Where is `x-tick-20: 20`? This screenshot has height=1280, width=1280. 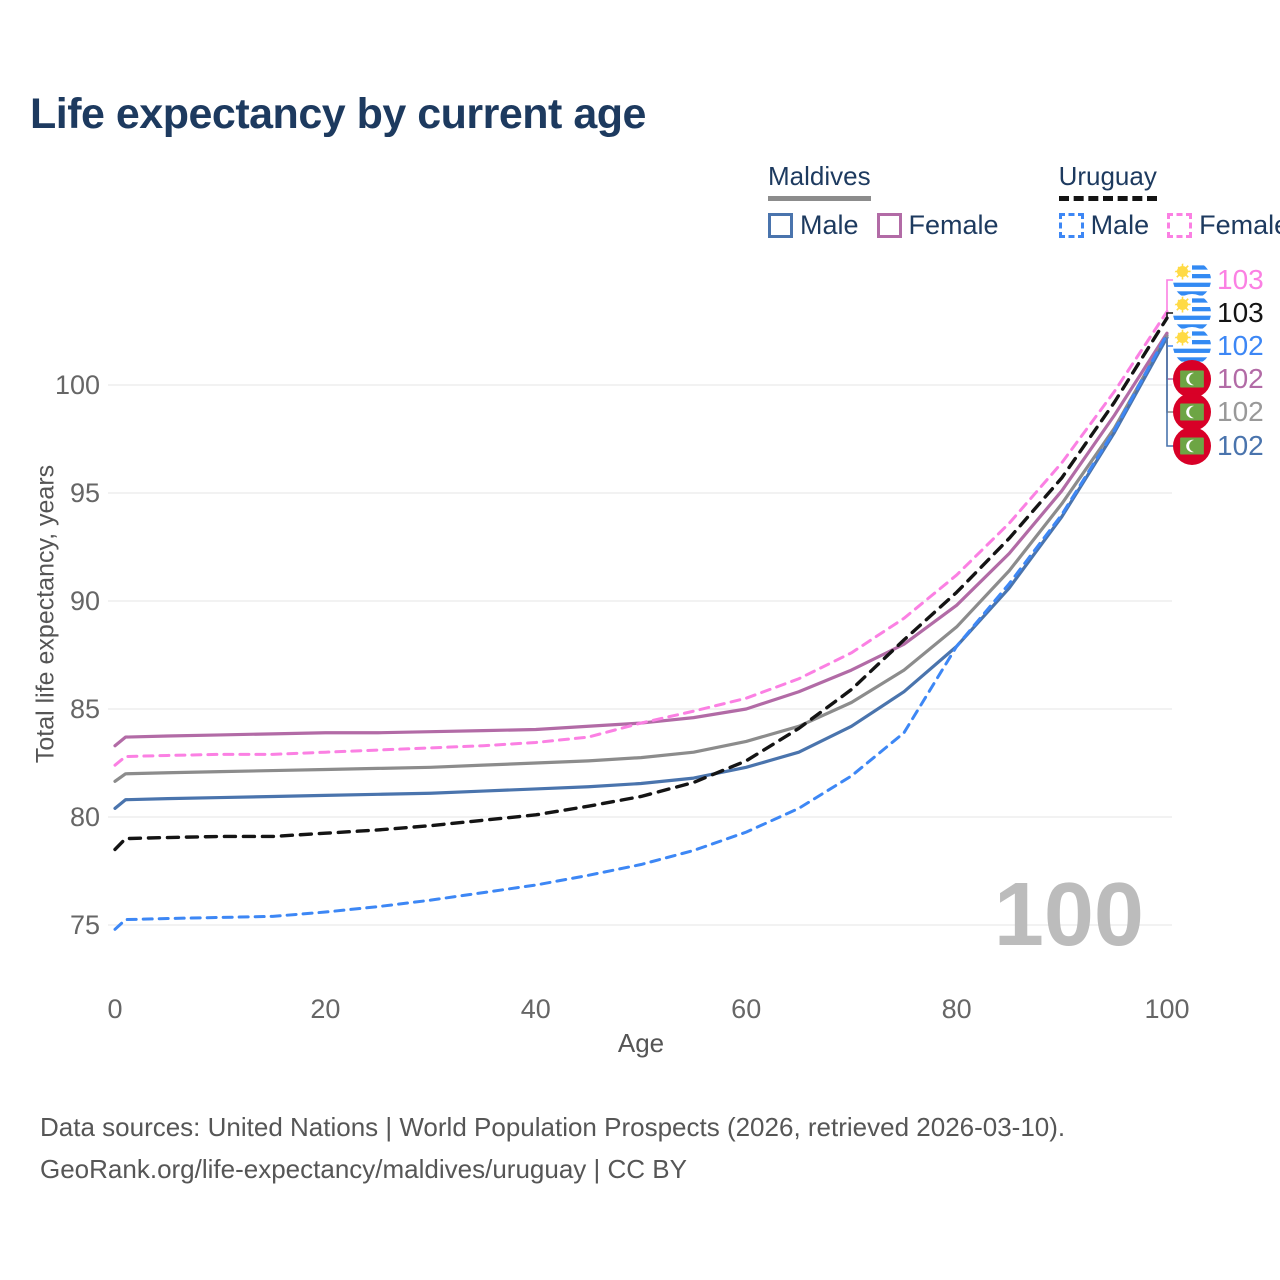
x-tick-20: 20 is located at coordinates (325, 1009).